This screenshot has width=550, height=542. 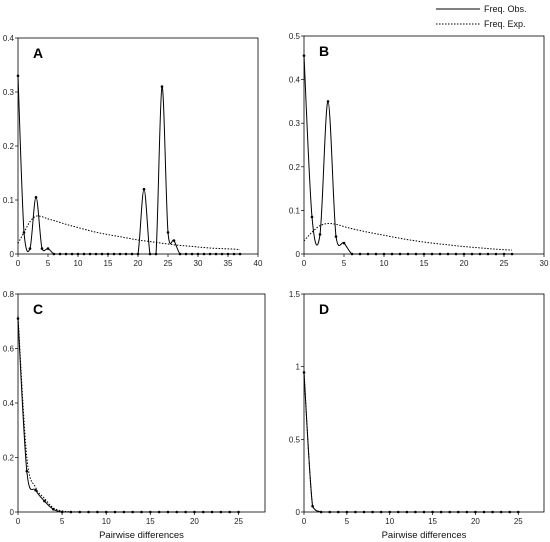 I want to click on y-tick-label: 0.6, so click(x=9, y=349).